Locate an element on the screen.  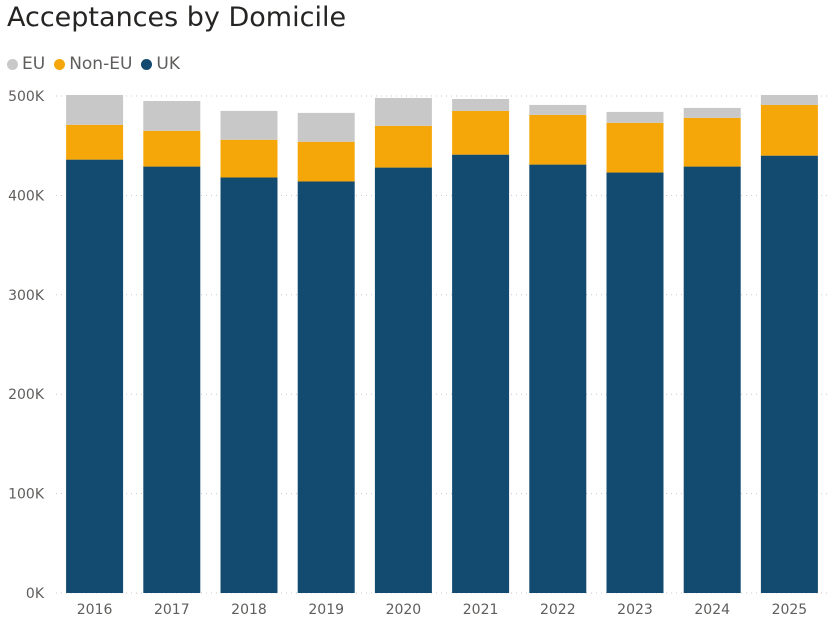
bar-non-eu-2021 is located at coordinates (481, 132).